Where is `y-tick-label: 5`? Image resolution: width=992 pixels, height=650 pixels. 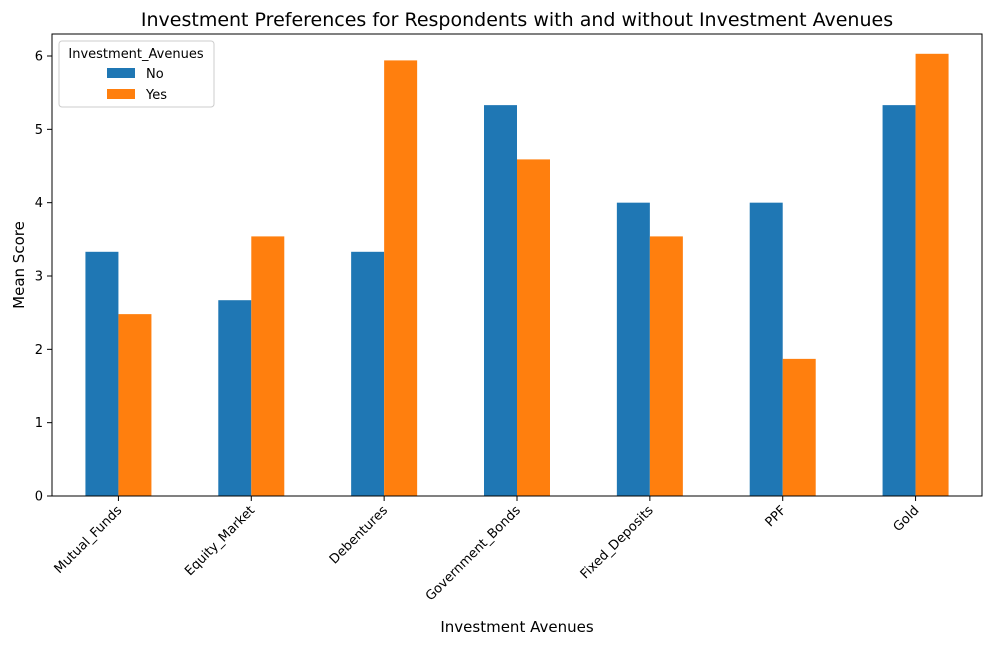 y-tick-label: 5 is located at coordinates (39, 130).